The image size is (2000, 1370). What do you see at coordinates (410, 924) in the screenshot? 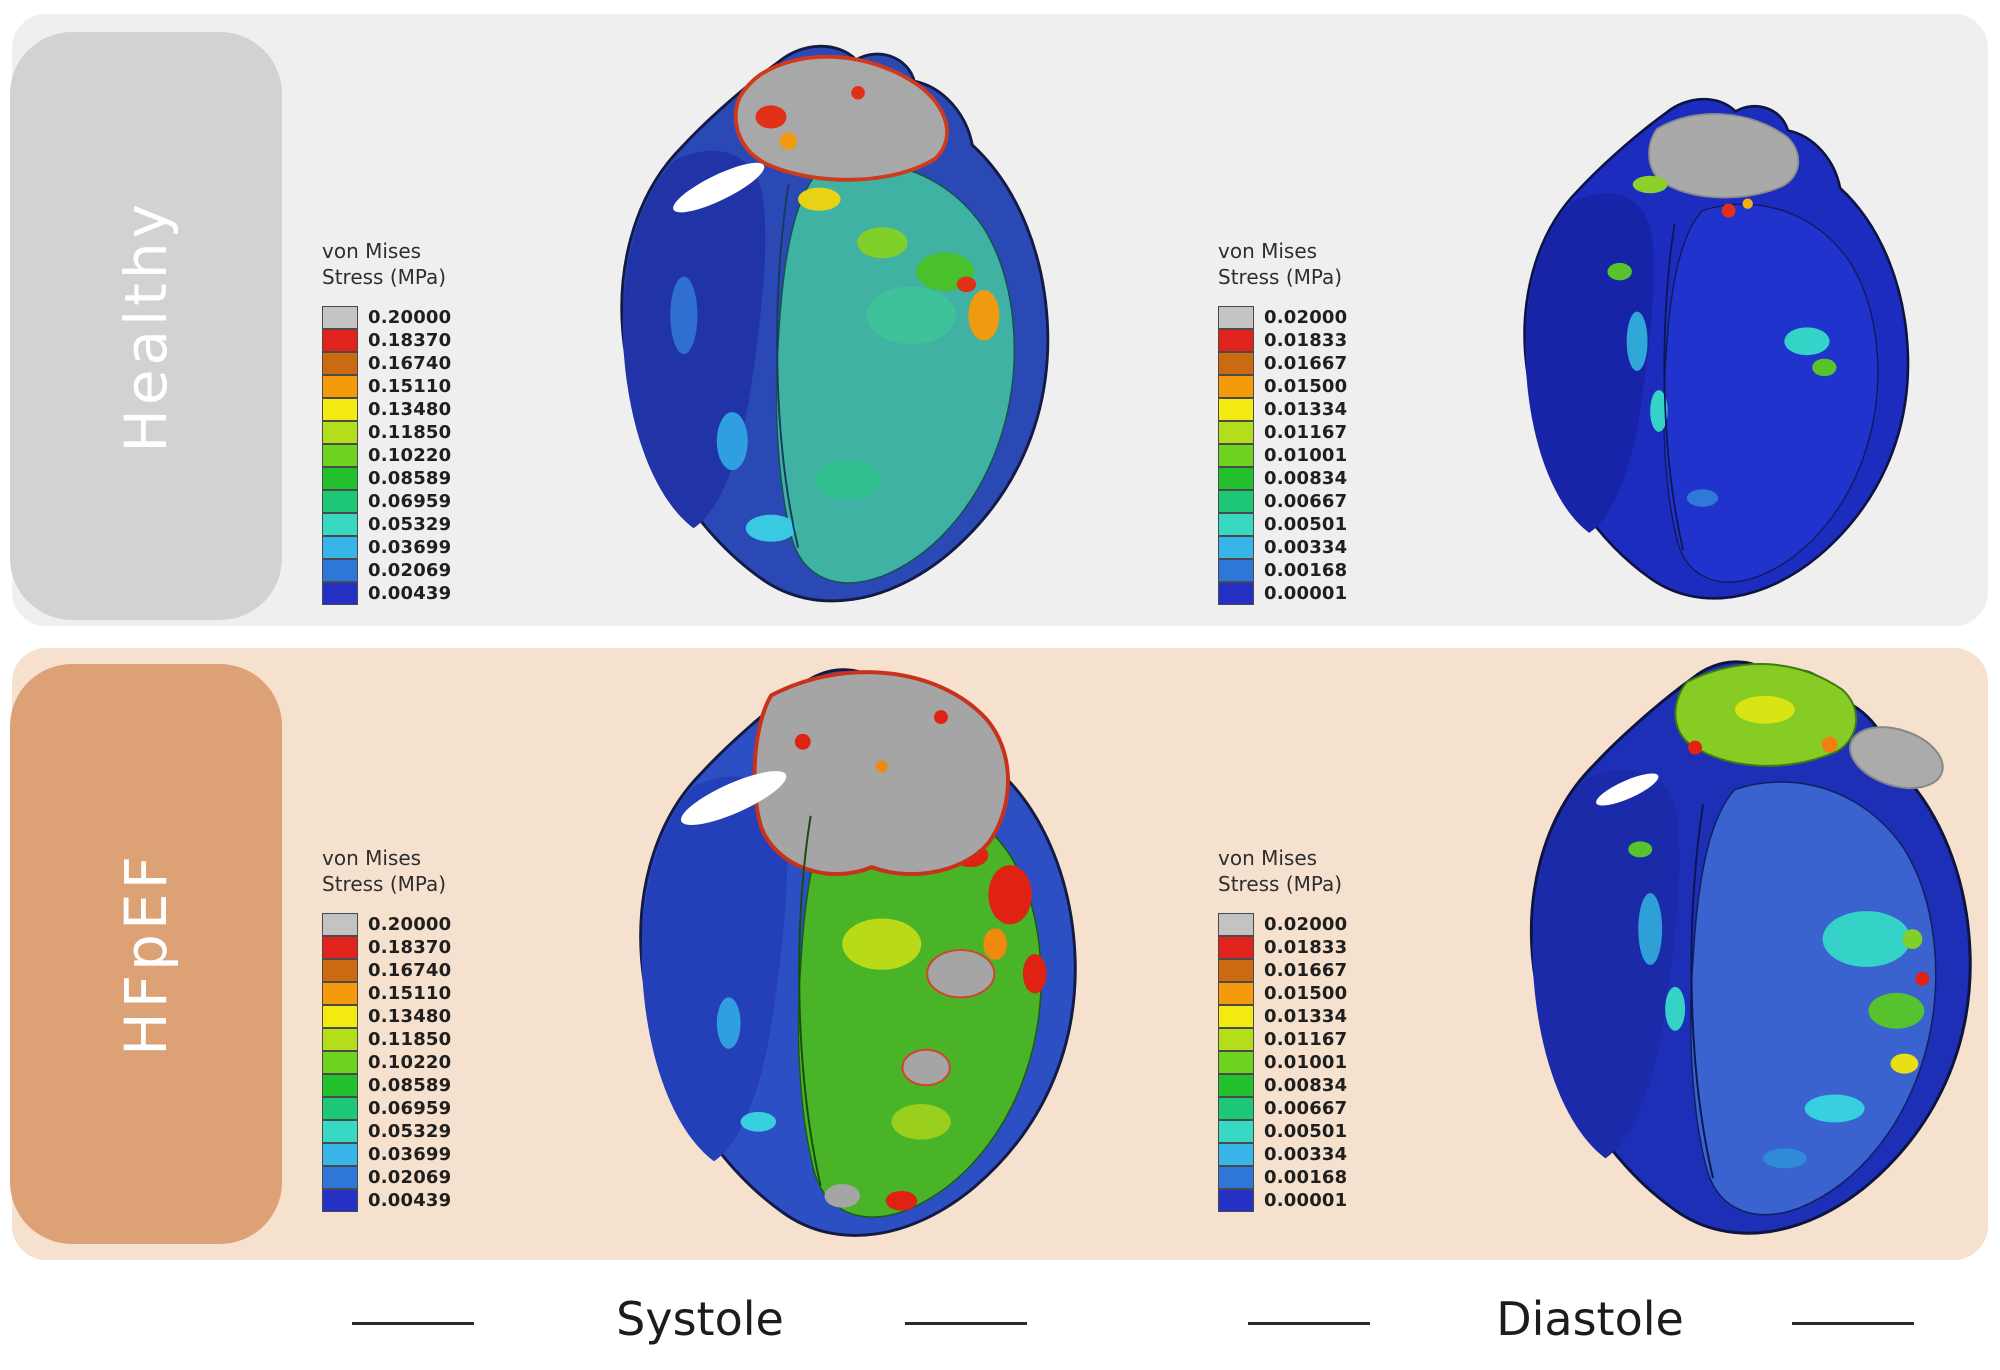
I see `tick-label: 0.20000` at bounding box center [410, 924].